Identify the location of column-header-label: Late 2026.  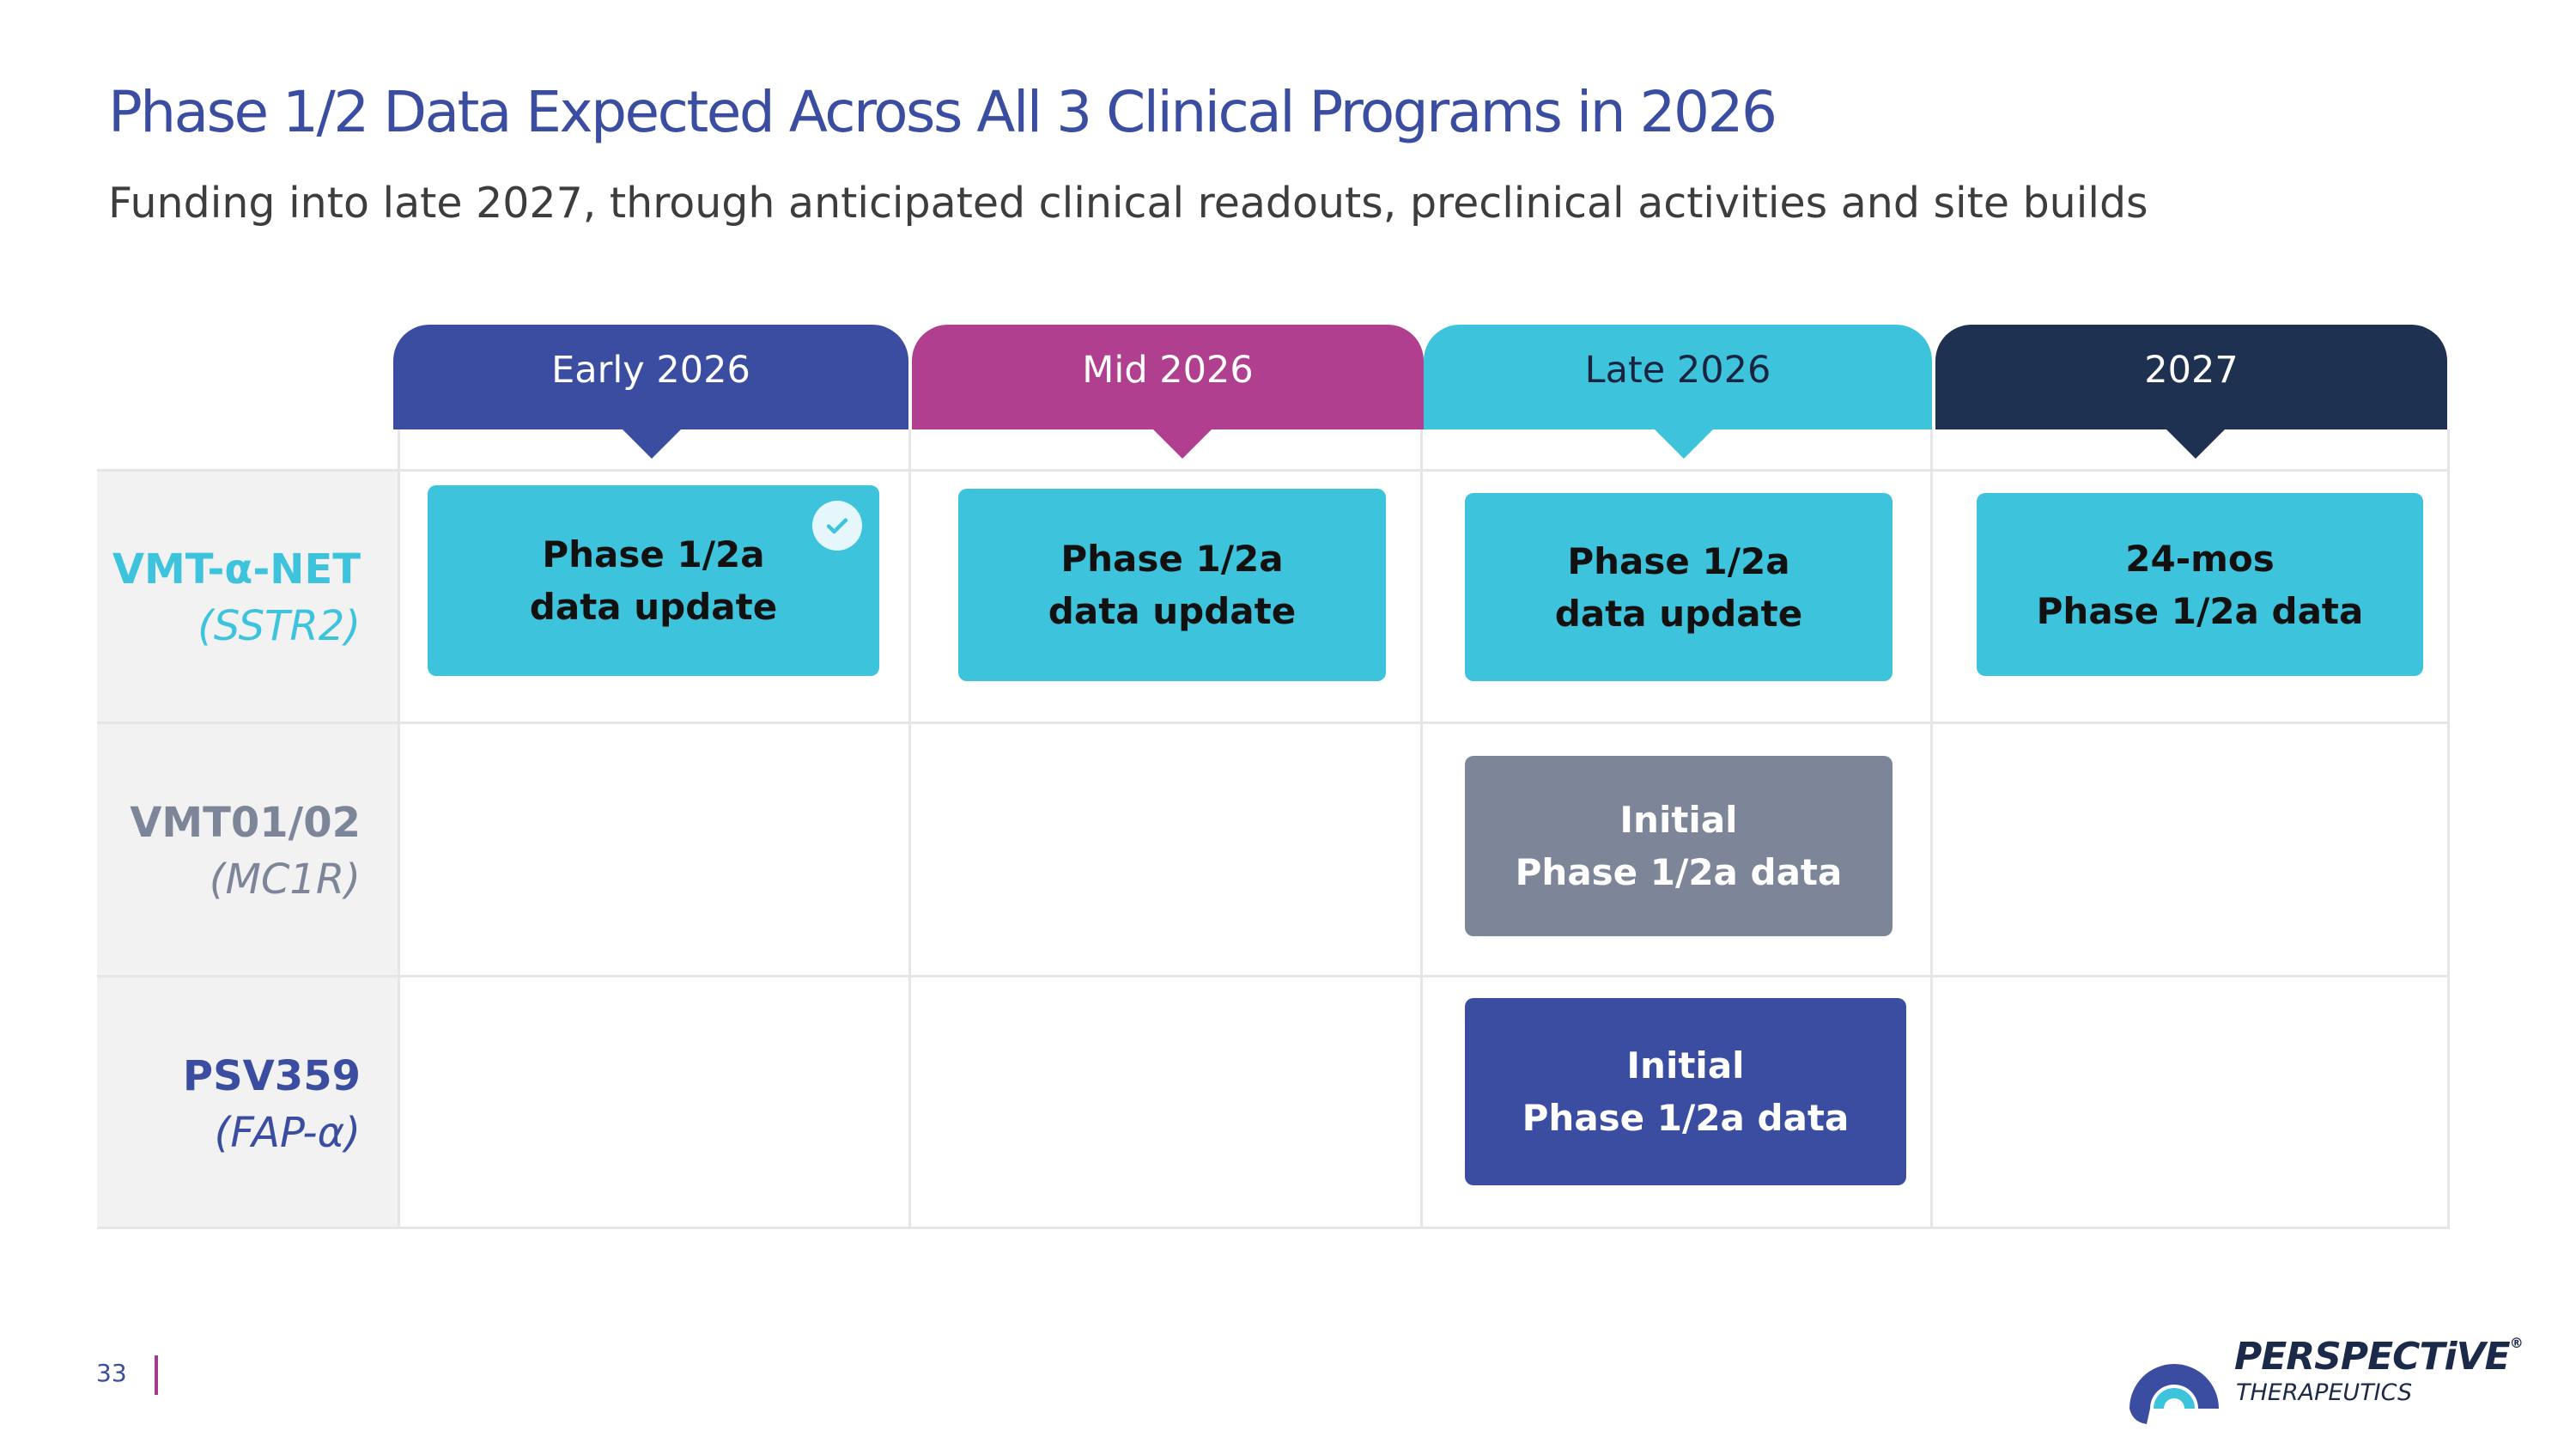
(1678, 370).